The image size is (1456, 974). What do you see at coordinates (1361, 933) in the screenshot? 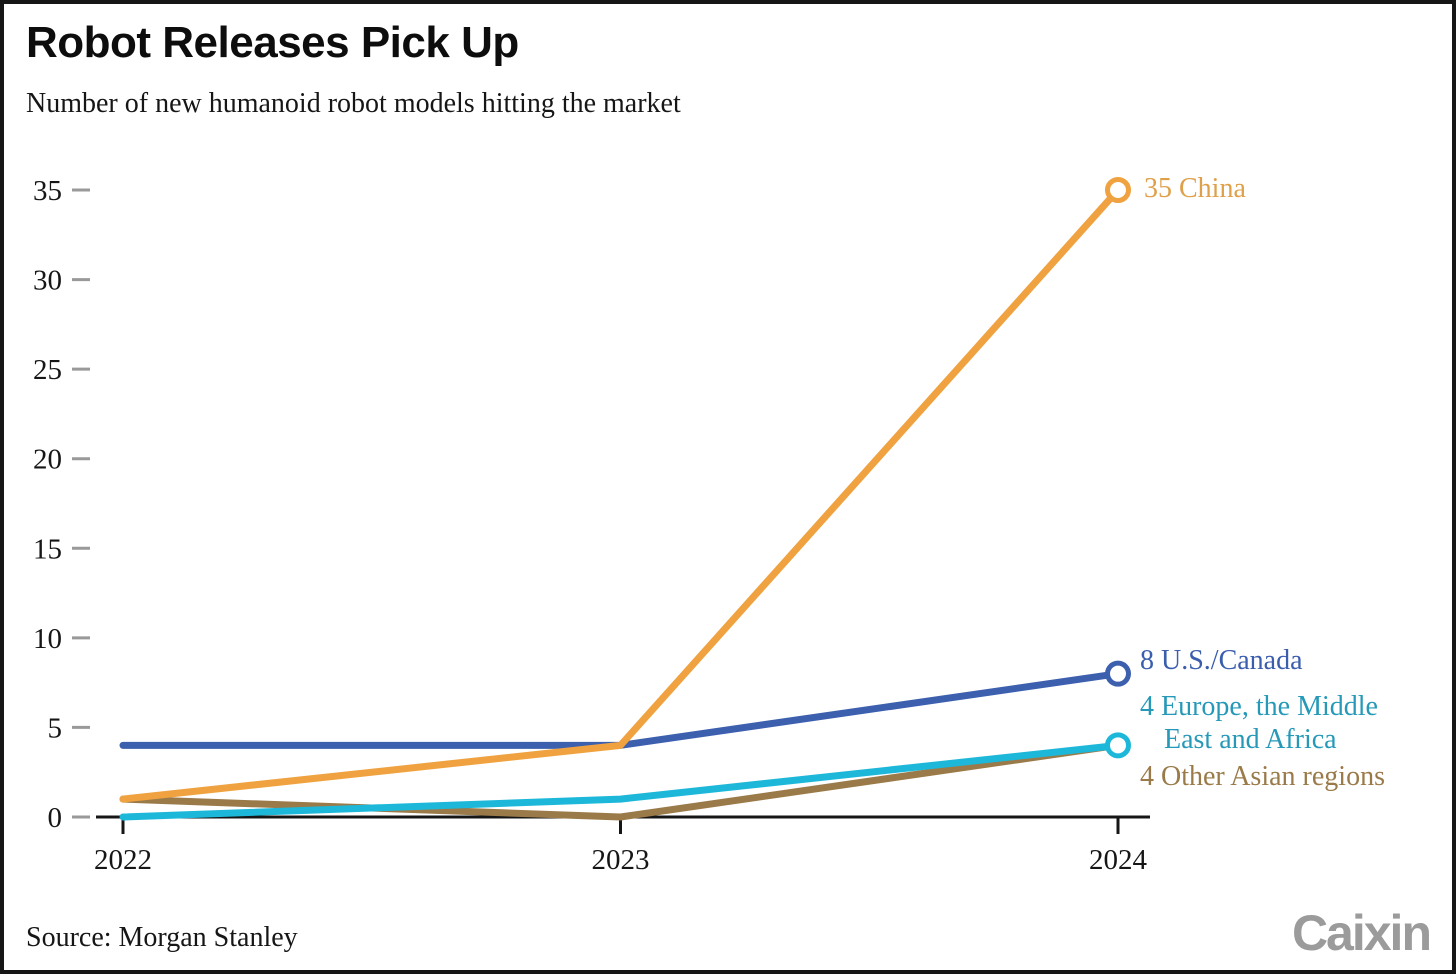
I see `caixin-logo: Caixin` at bounding box center [1361, 933].